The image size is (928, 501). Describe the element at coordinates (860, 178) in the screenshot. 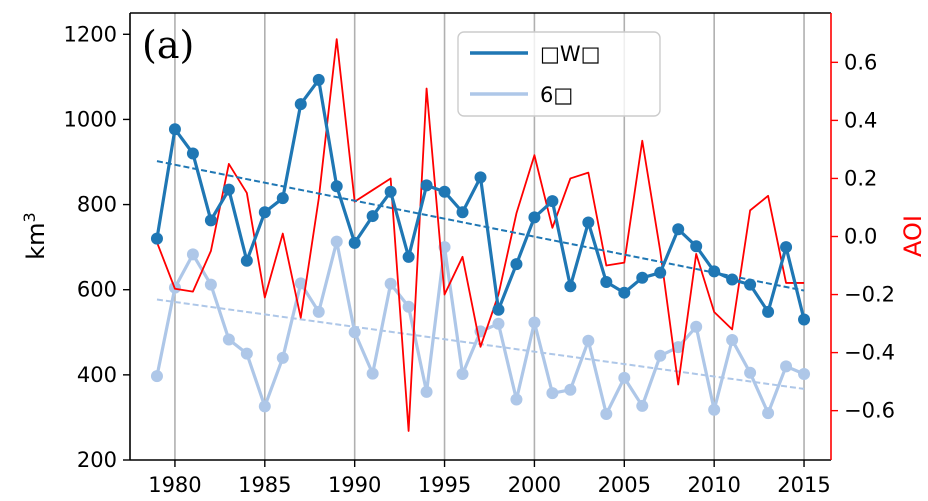

I see `y-right-tick-label: 0.2` at that location.